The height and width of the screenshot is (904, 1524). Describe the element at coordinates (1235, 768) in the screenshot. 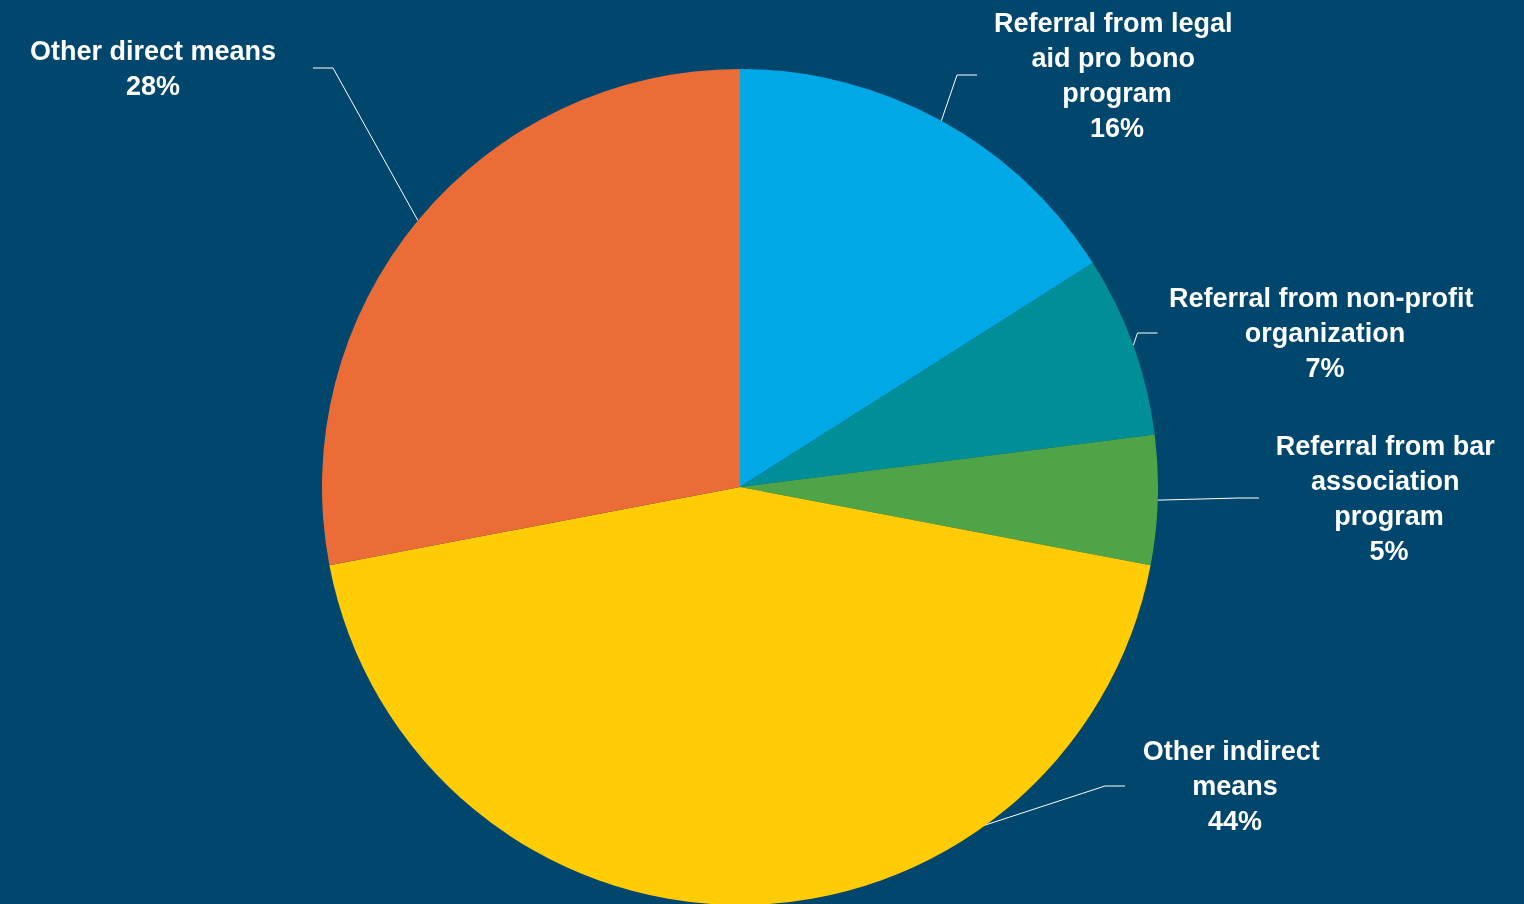

I see `slice-label: Other indirect means` at that location.